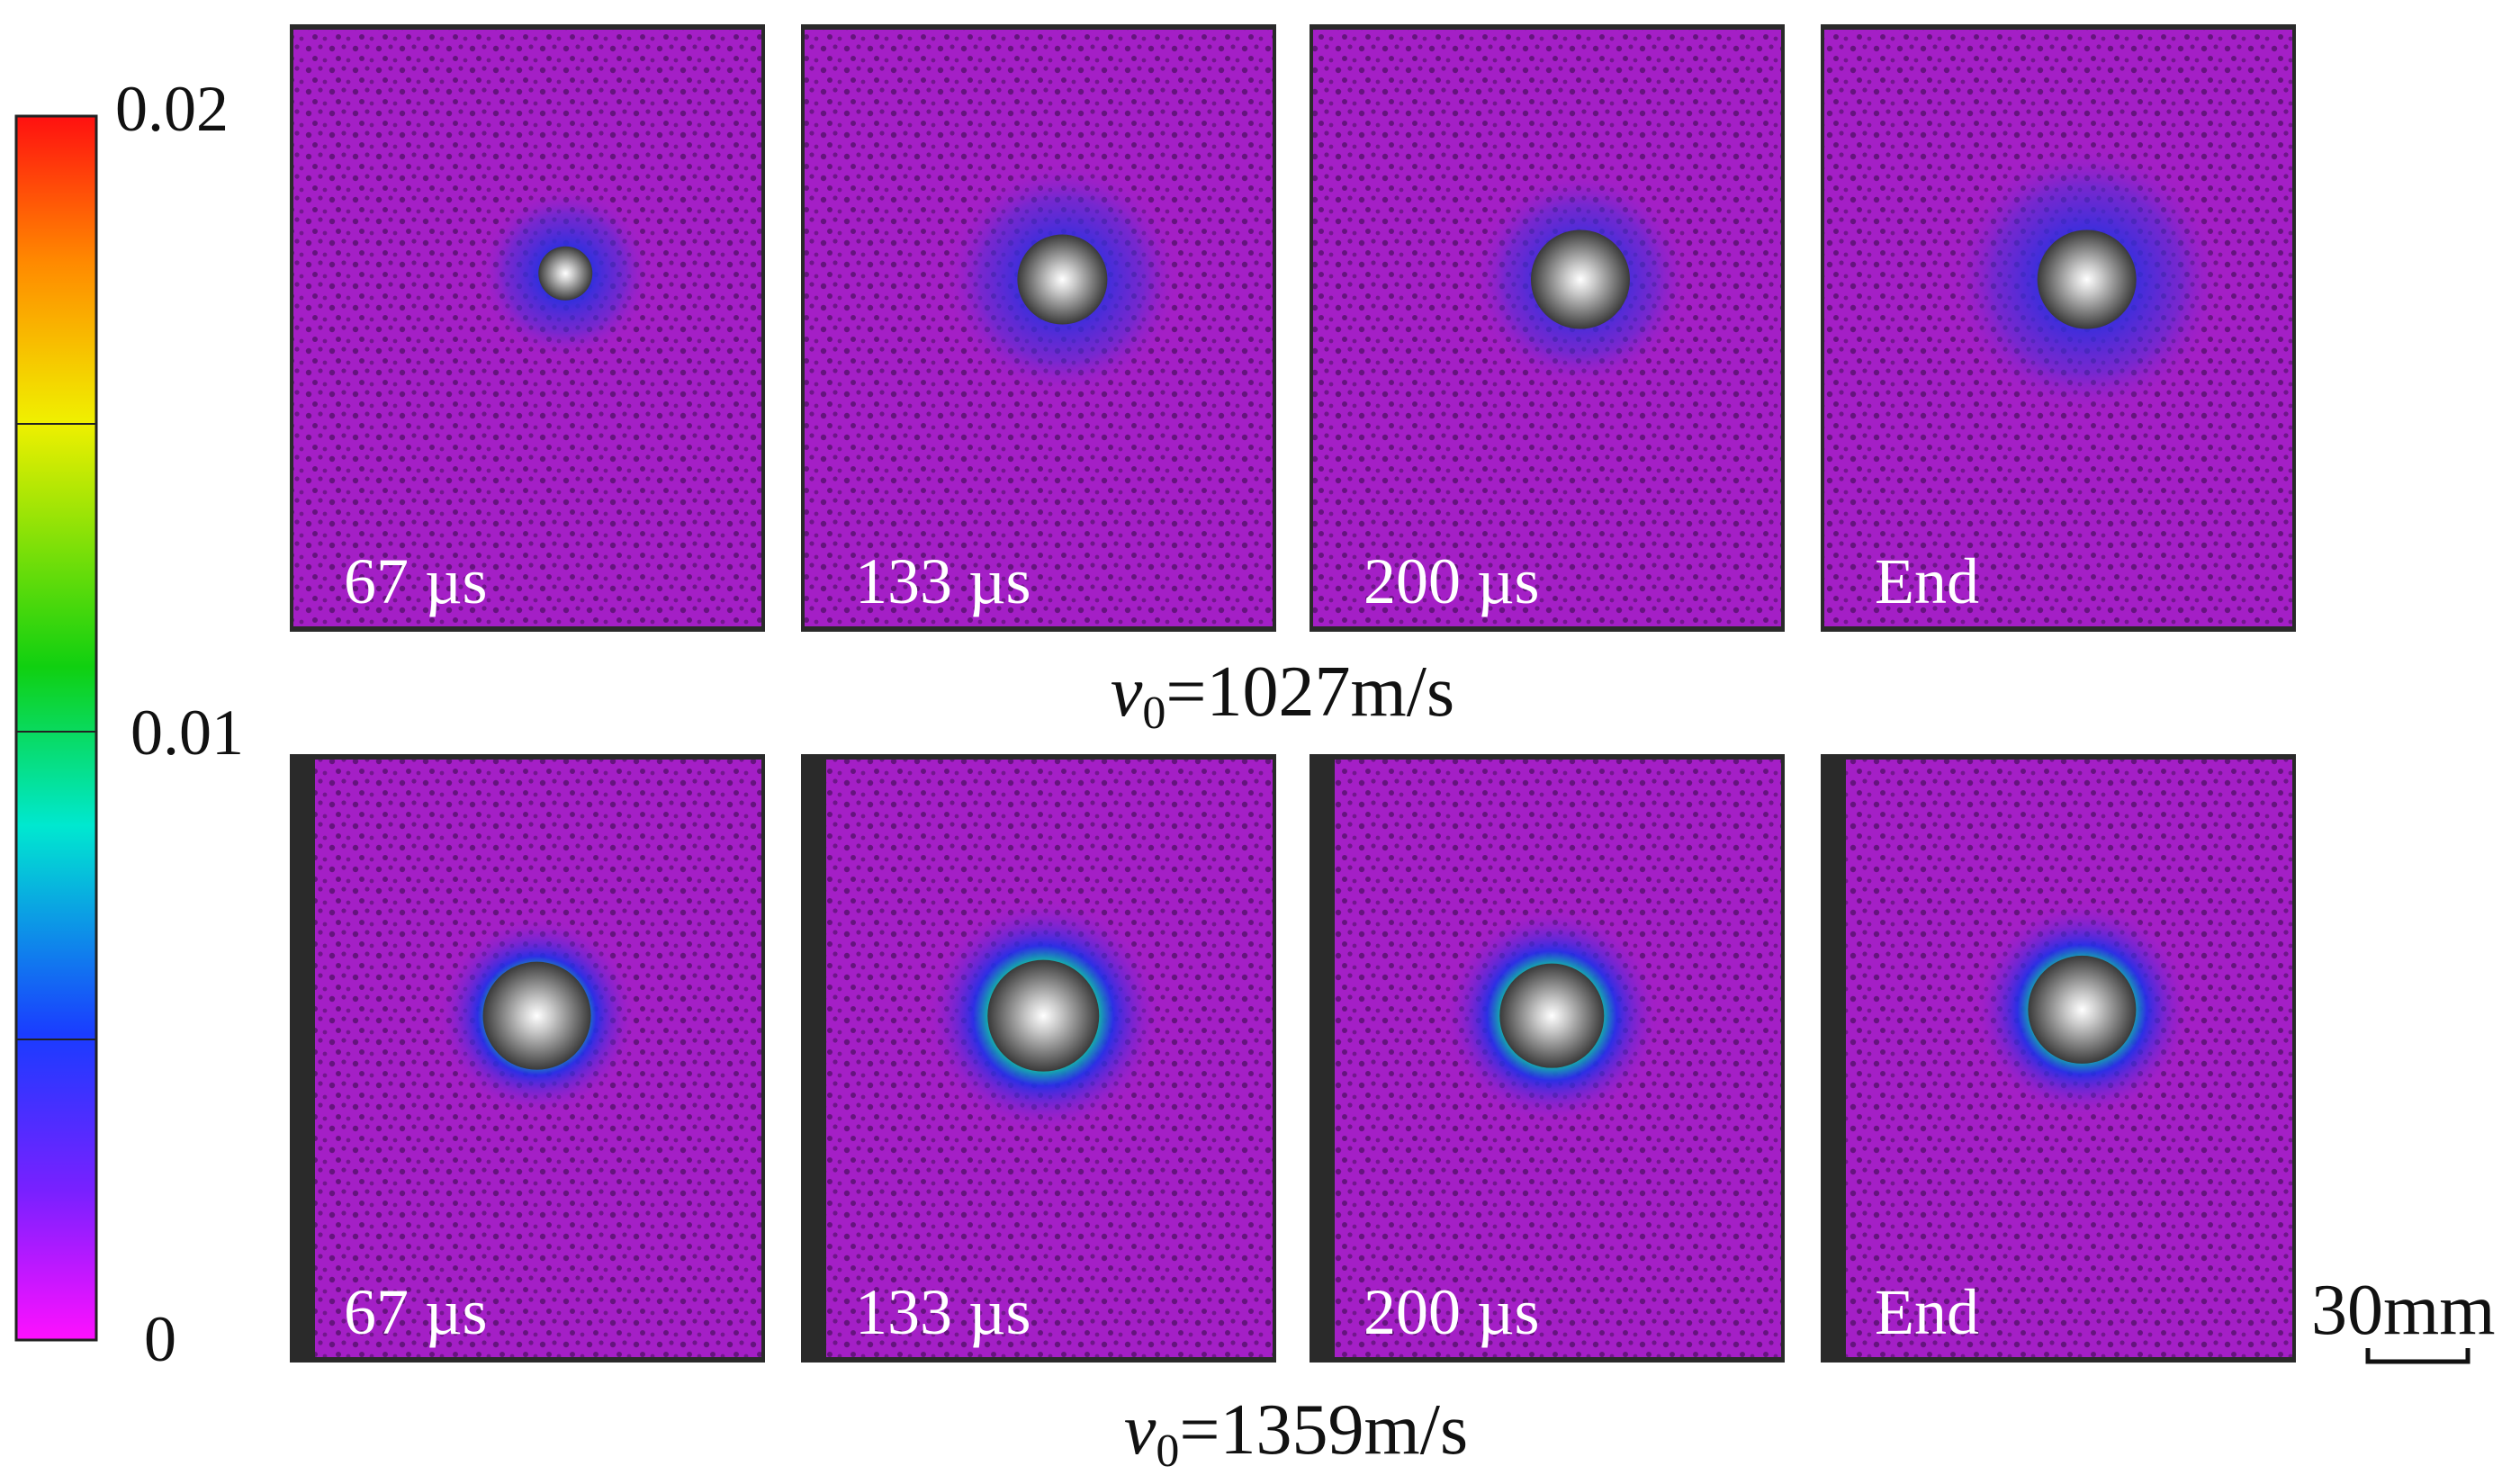 The height and width of the screenshot is (1484, 2520). What do you see at coordinates (2403, 1311) in the screenshot?
I see `scale-bar-label: 30mm` at bounding box center [2403, 1311].